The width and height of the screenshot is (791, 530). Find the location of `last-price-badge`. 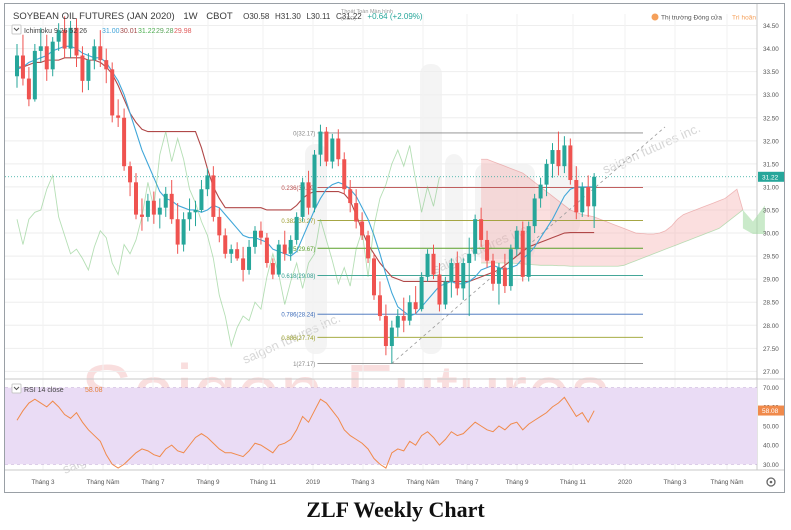

last-price-badge is located at coordinates (771, 176).